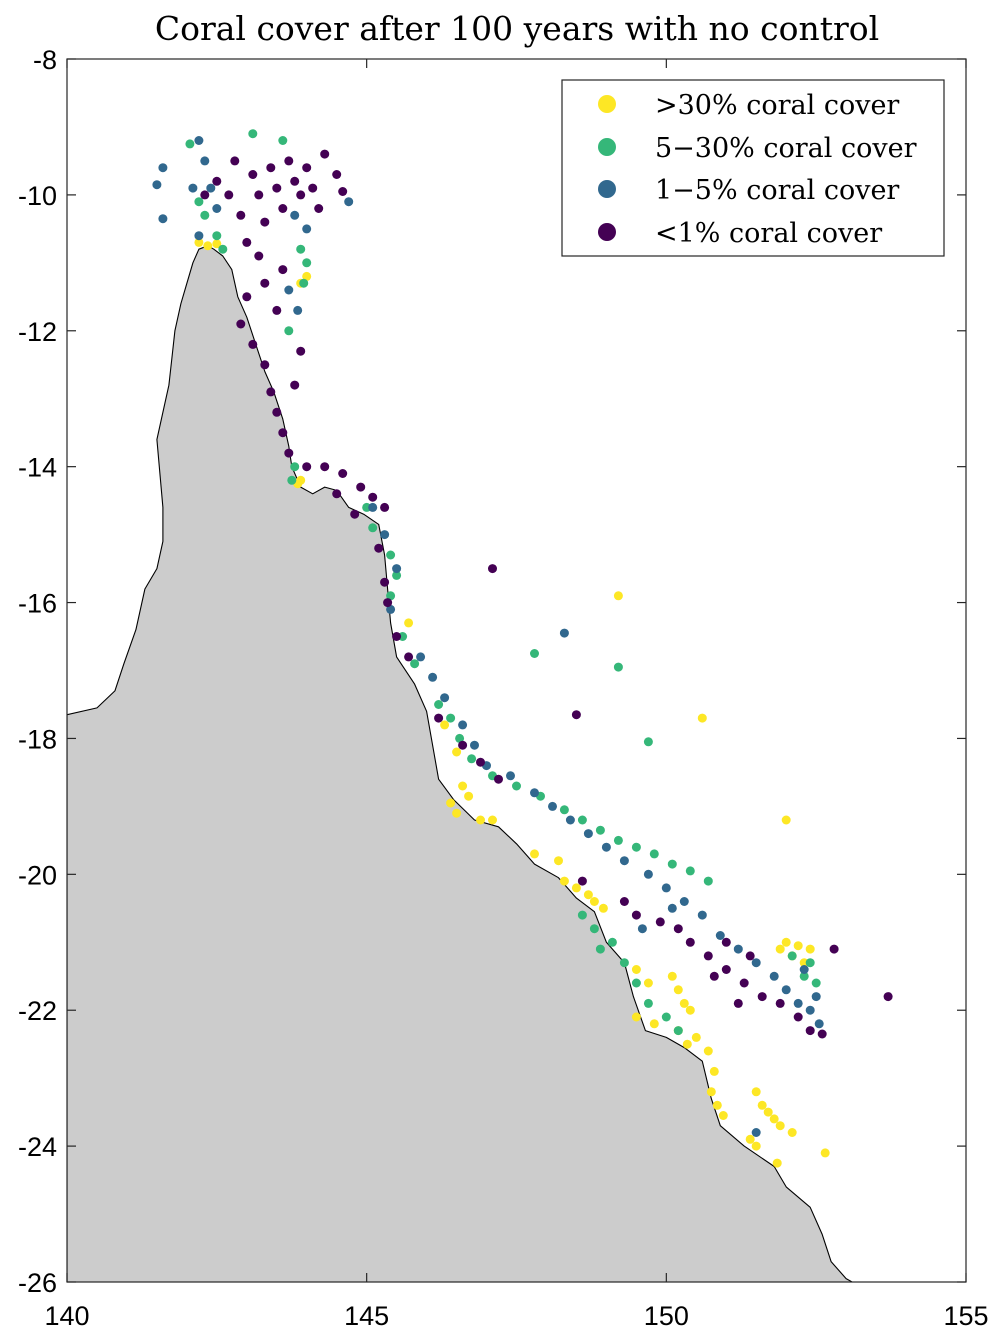 The width and height of the screenshot is (997, 1335). What do you see at coordinates (45, 60) in the screenshot?
I see `y-tick-label: -8` at bounding box center [45, 60].